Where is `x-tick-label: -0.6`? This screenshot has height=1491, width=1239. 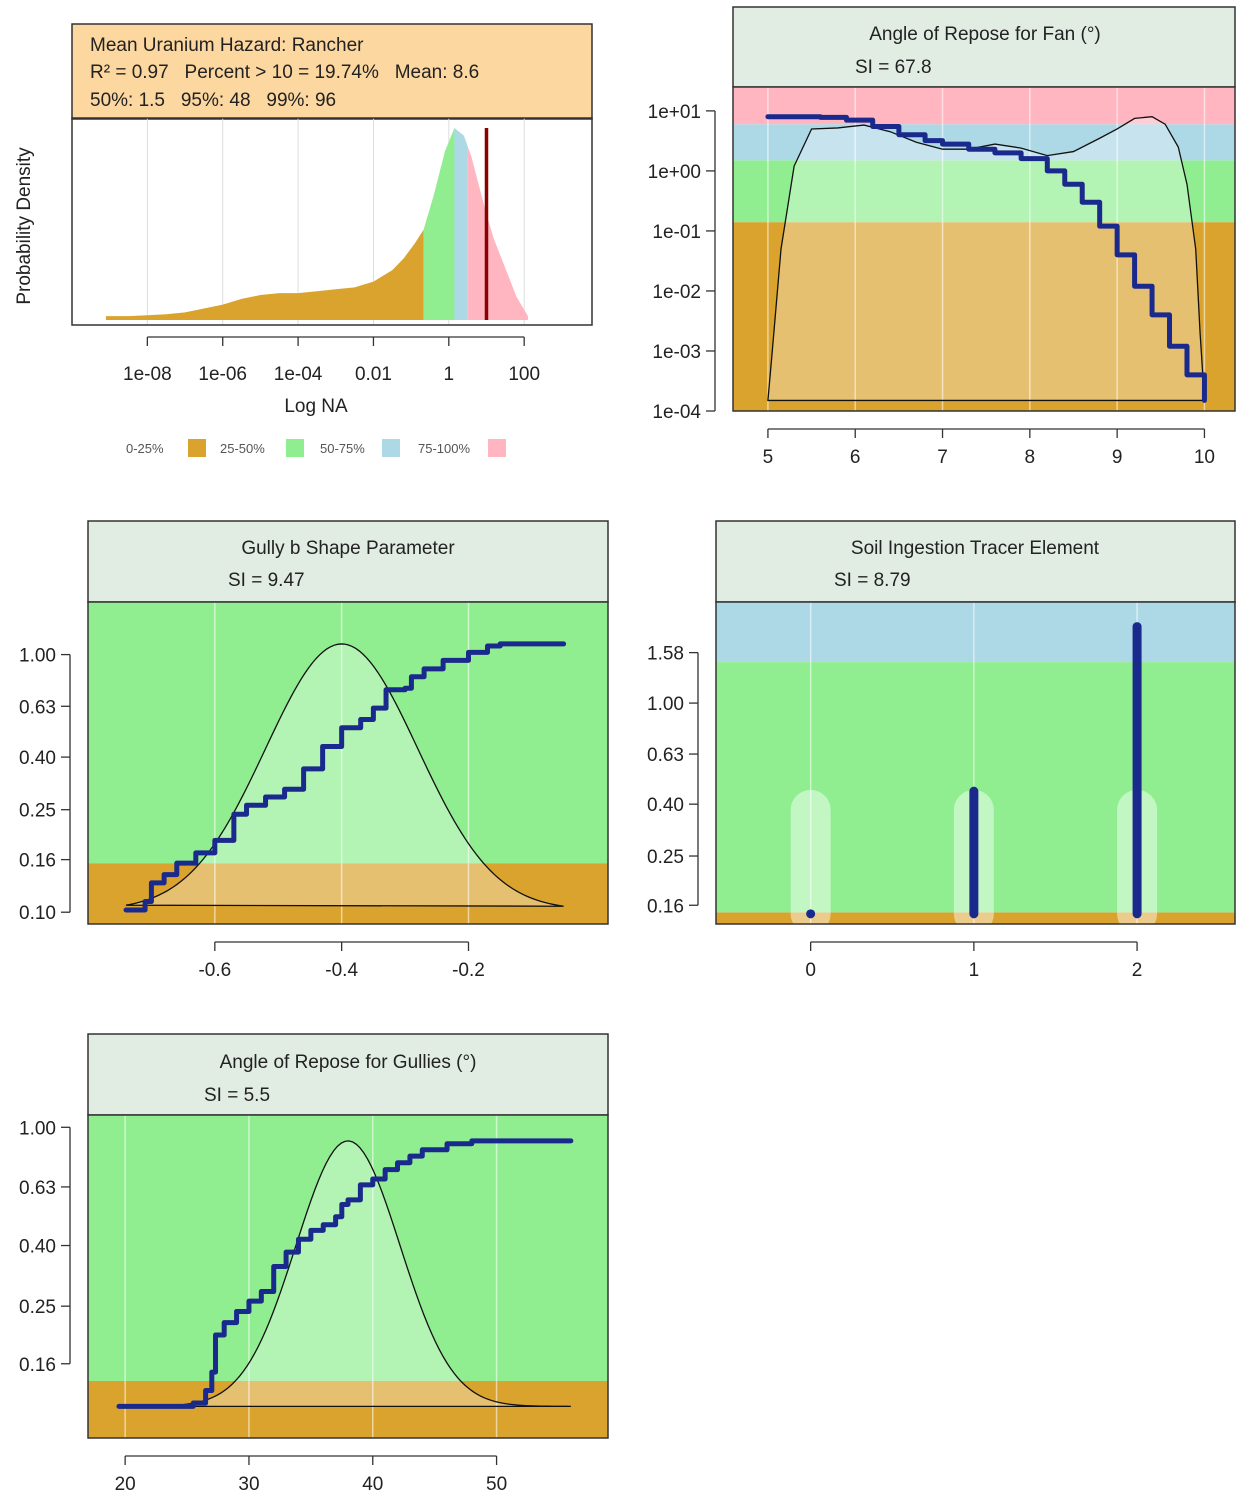
x-tick-label: -0.6 is located at coordinates (214, 970).